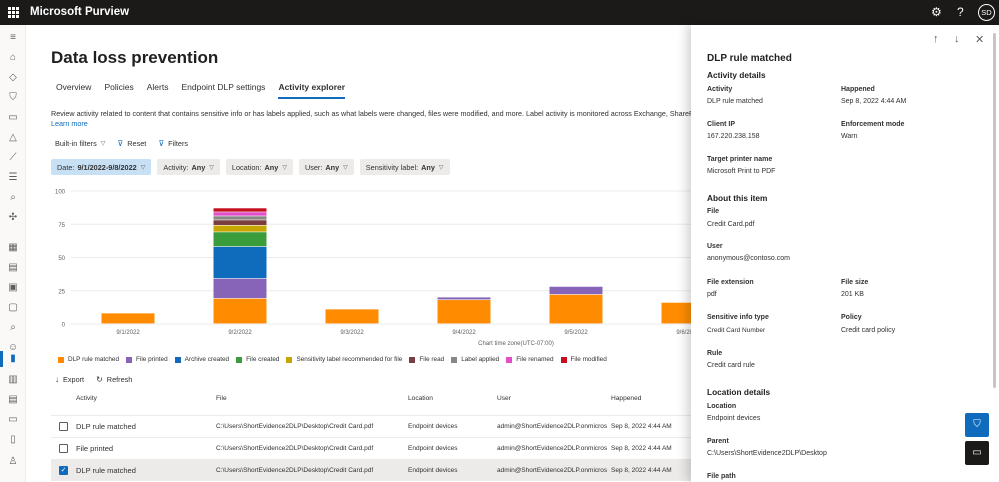  What do you see at coordinates (74, 87) in the screenshot?
I see `tab-overview: Overview` at bounding box center [74, 87].